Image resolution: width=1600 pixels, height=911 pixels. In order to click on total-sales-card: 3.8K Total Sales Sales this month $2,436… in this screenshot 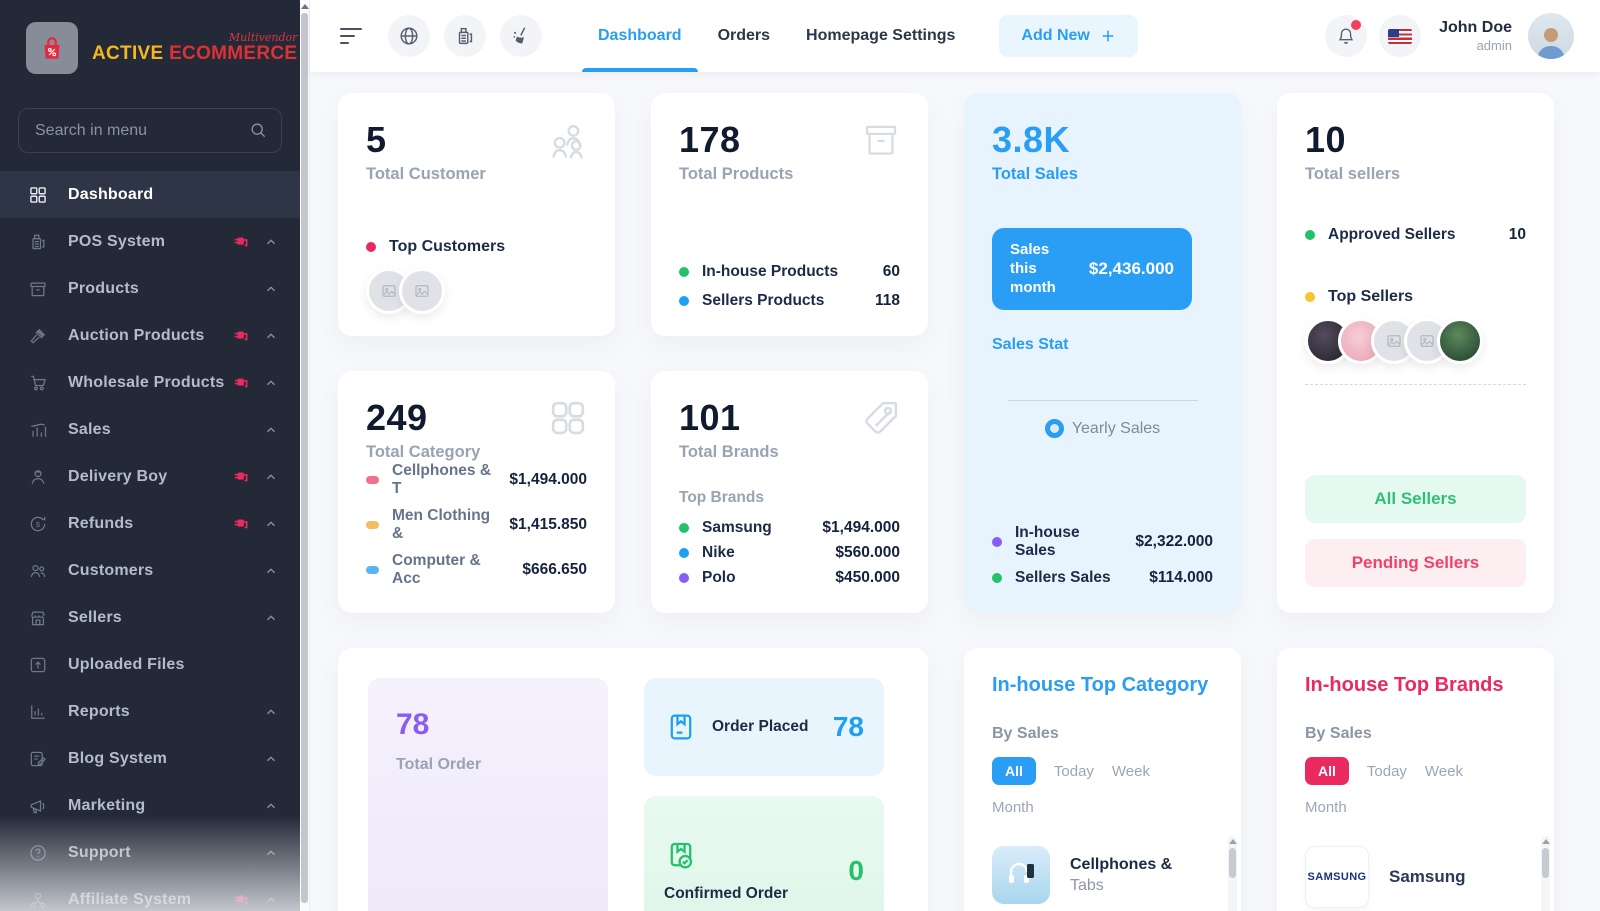, I will do `click(1102, 353)`.